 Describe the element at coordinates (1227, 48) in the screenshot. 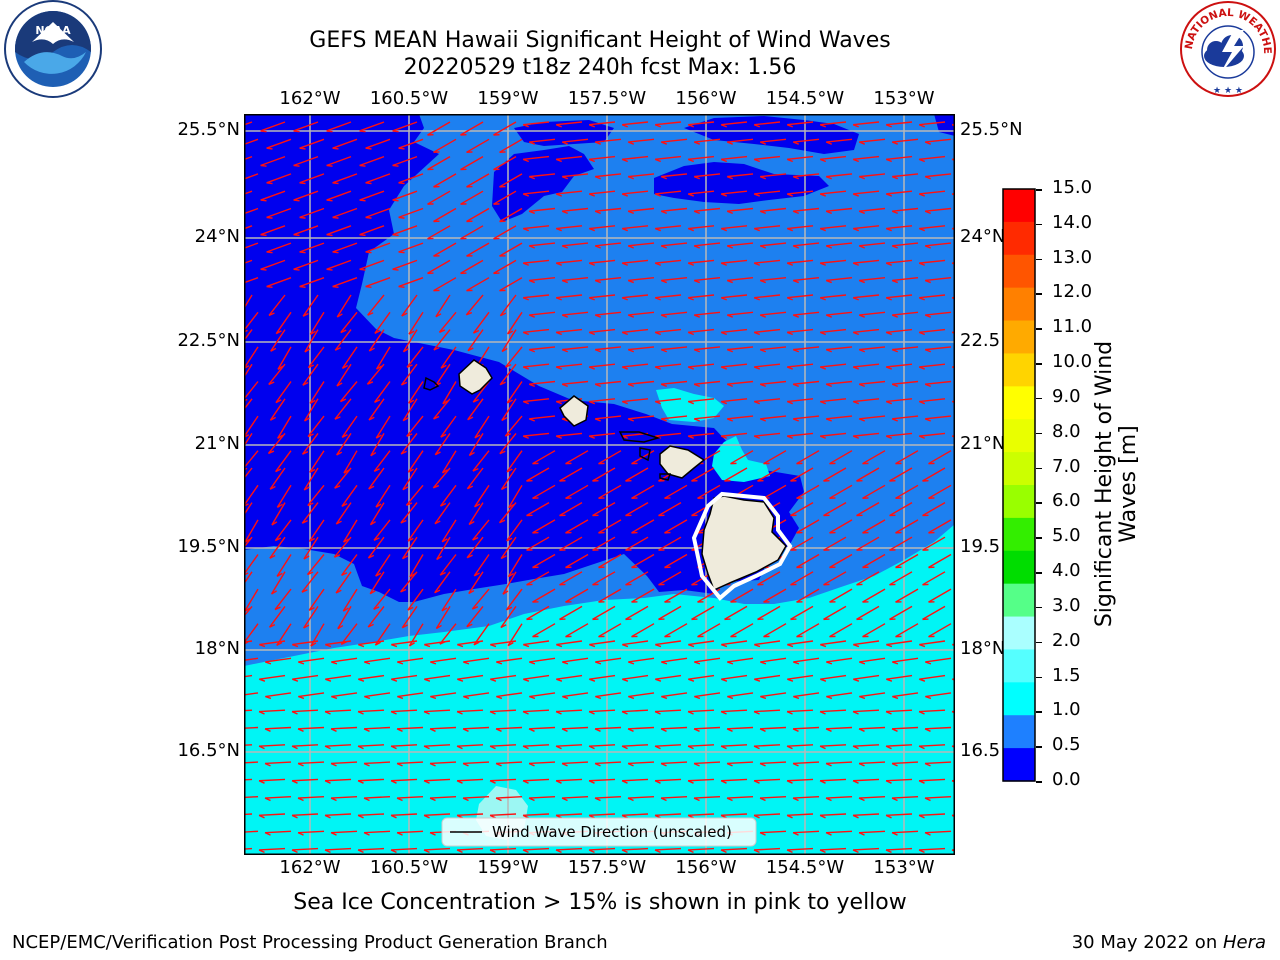

I see `nws-logo: NATIONAL WEATHER SERVICE ★ ★ ★` at that location.